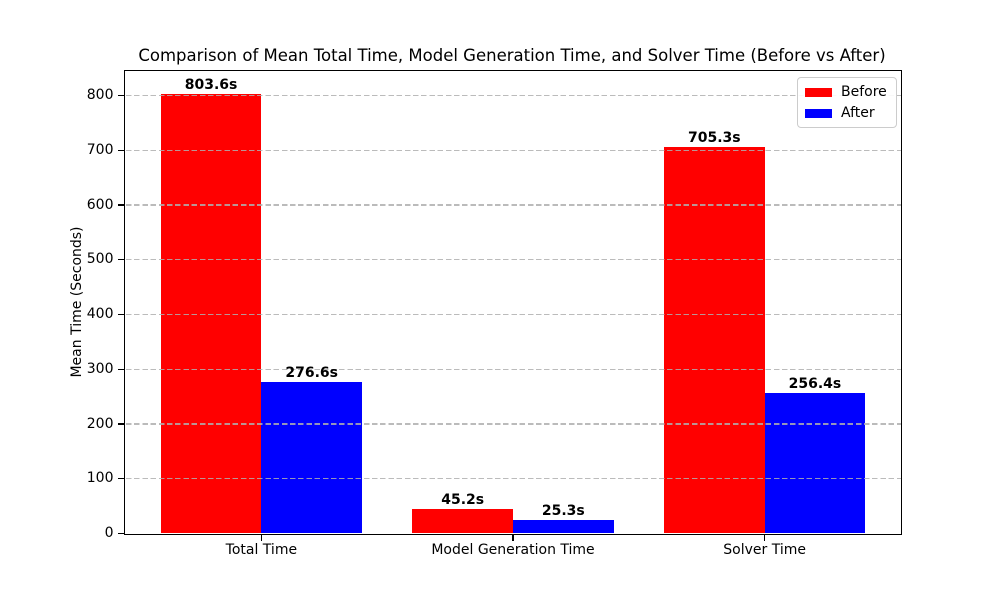  Describe the element at coordinates (100, 259) in the screenshot. I see `y-tick-label-500: 500` at that location.